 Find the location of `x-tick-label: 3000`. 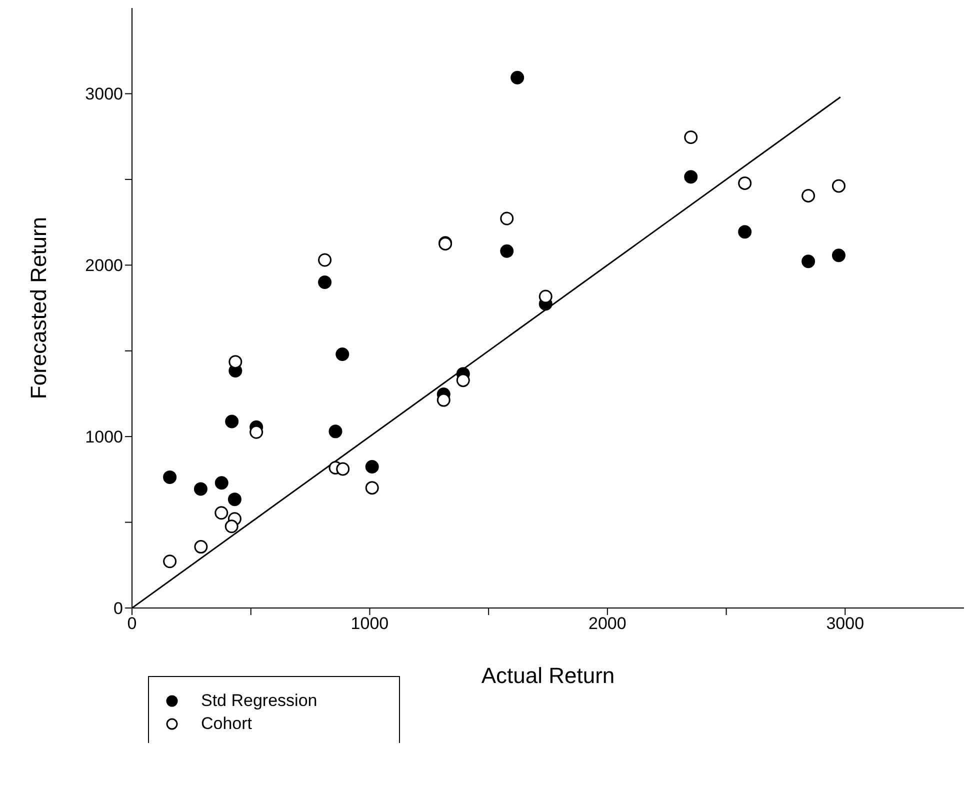

x-tick-label: 3000 is located at coordinates (845, 624).